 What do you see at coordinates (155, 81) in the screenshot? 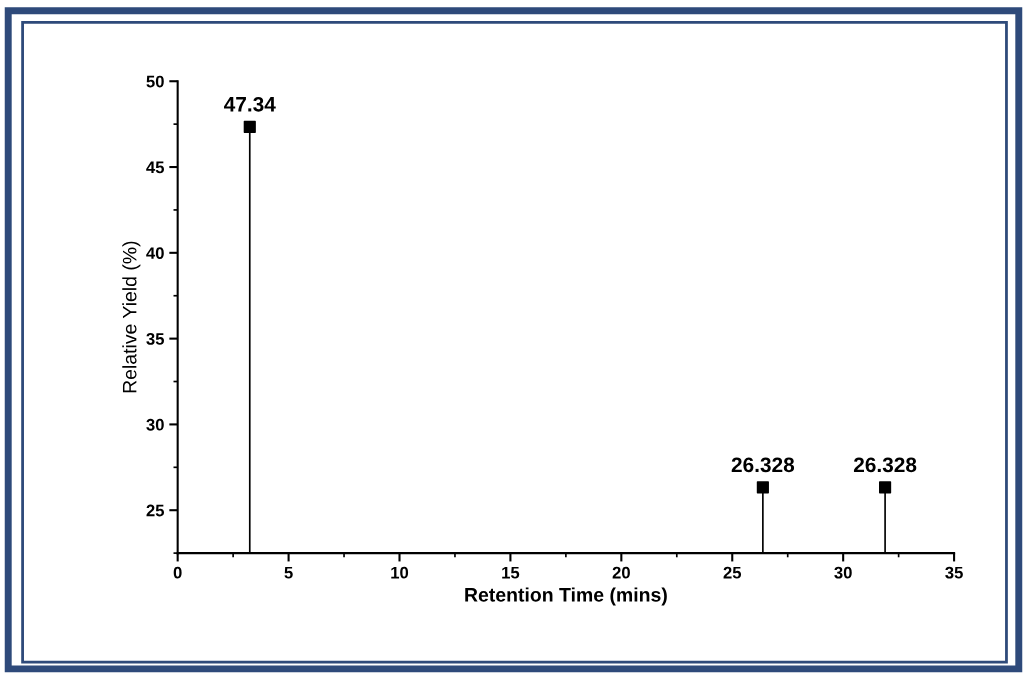
I see `y-tick-label: 50` at bounding box center [155, 81].